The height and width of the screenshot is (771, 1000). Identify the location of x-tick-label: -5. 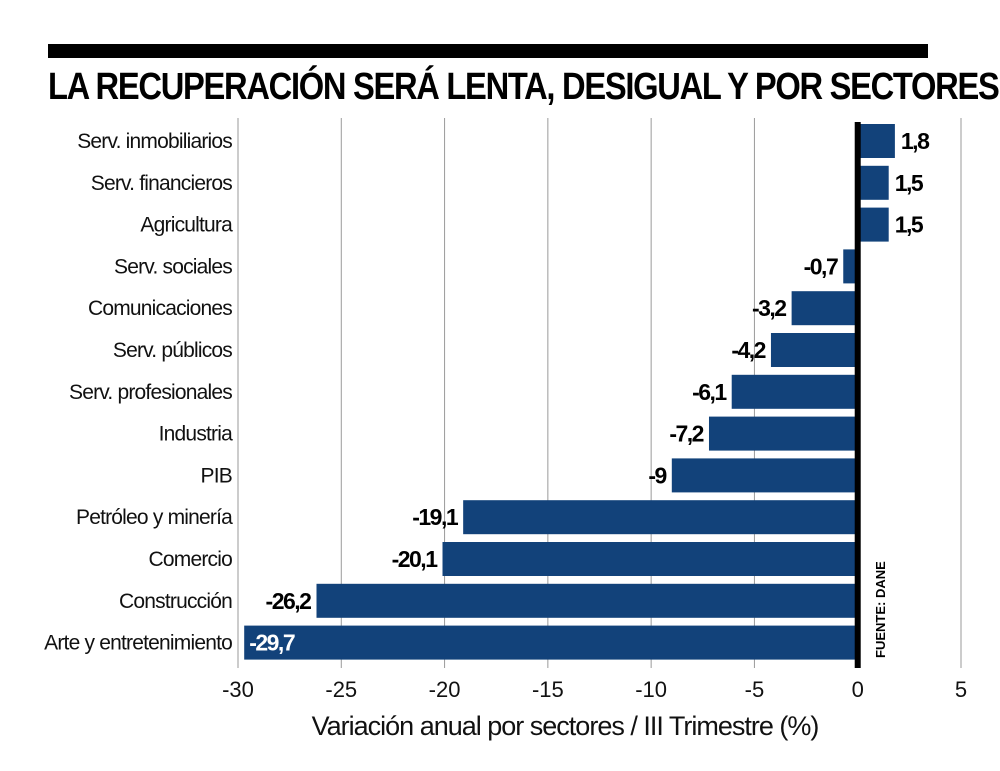
(755, 689).